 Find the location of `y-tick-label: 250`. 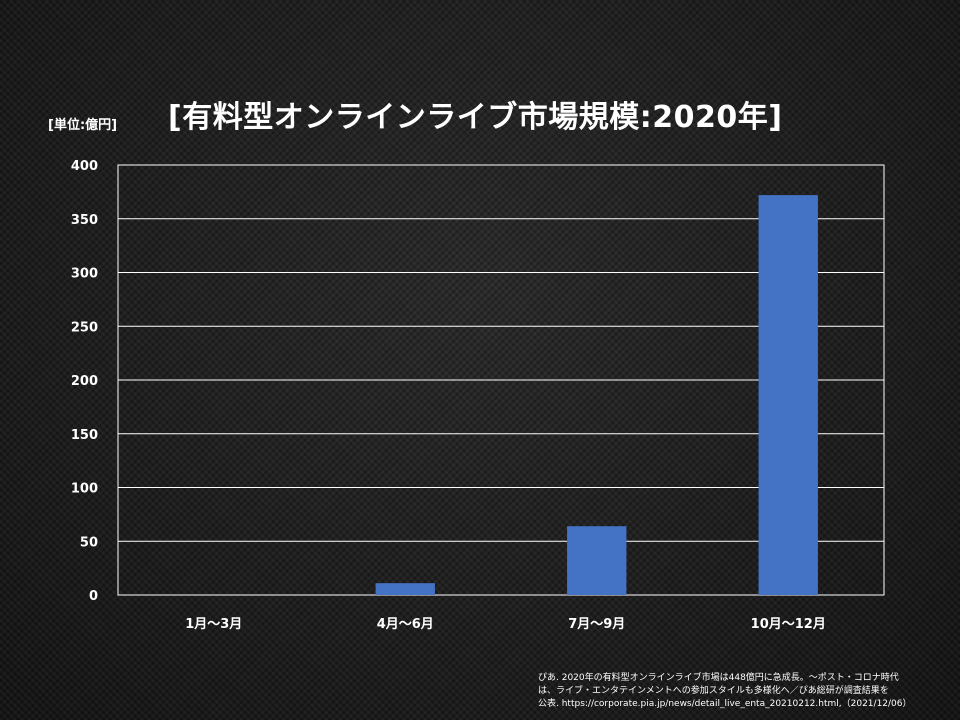

y-tick-label: 250 is located at coordinates (84, 327).